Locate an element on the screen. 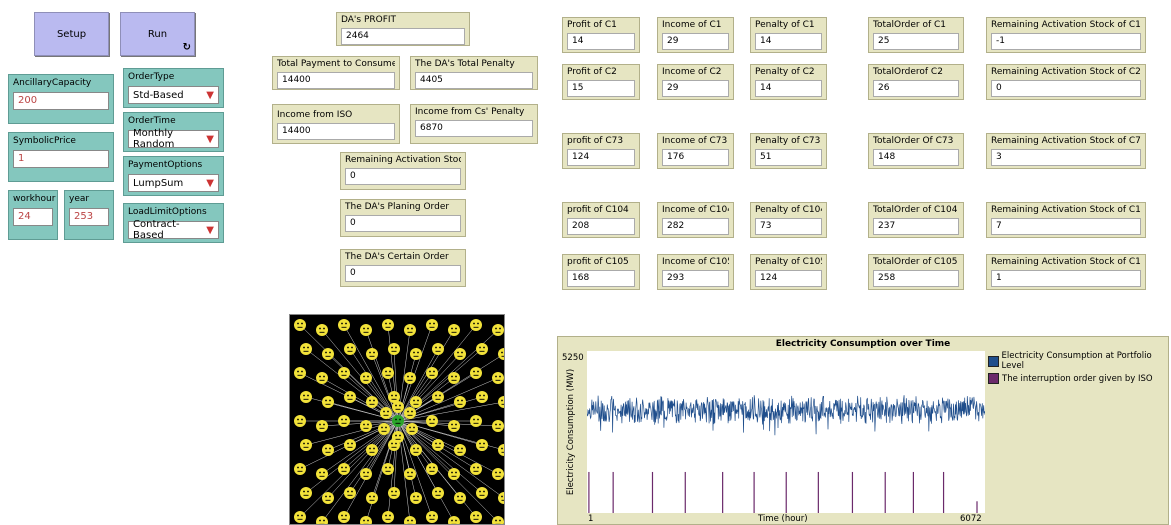 The image size is (1171, 525). y-axis-label: Electricity Consumption (MW) is located at coordinates (571, 432).